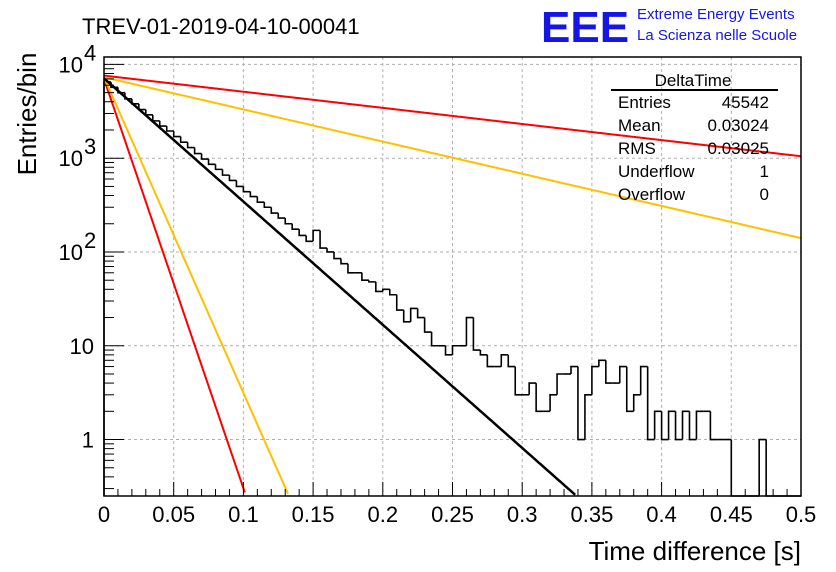 Image resolution: width=836 pixels, height=572 pixels. I want to click on x-tick-label: 0.25, so click(452, 514).